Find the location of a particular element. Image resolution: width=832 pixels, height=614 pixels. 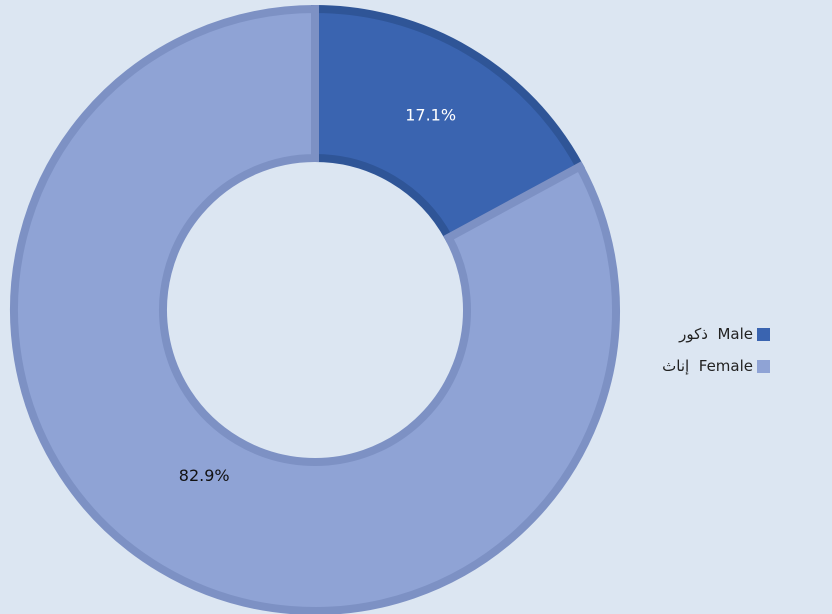

legend-item: إناث Female is located at coordinates (685, 366).